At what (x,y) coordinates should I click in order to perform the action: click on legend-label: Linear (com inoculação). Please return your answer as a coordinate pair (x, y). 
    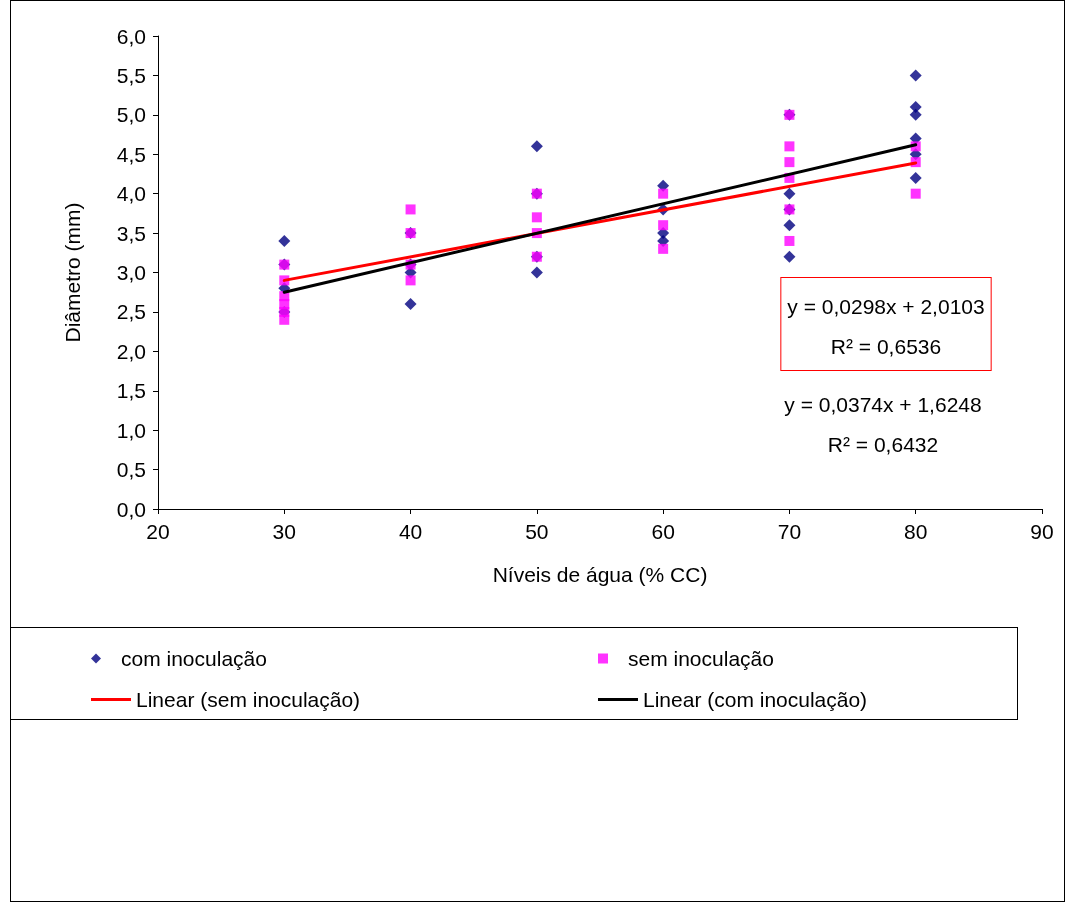
    Looking at the image, I should click on (755, 699).